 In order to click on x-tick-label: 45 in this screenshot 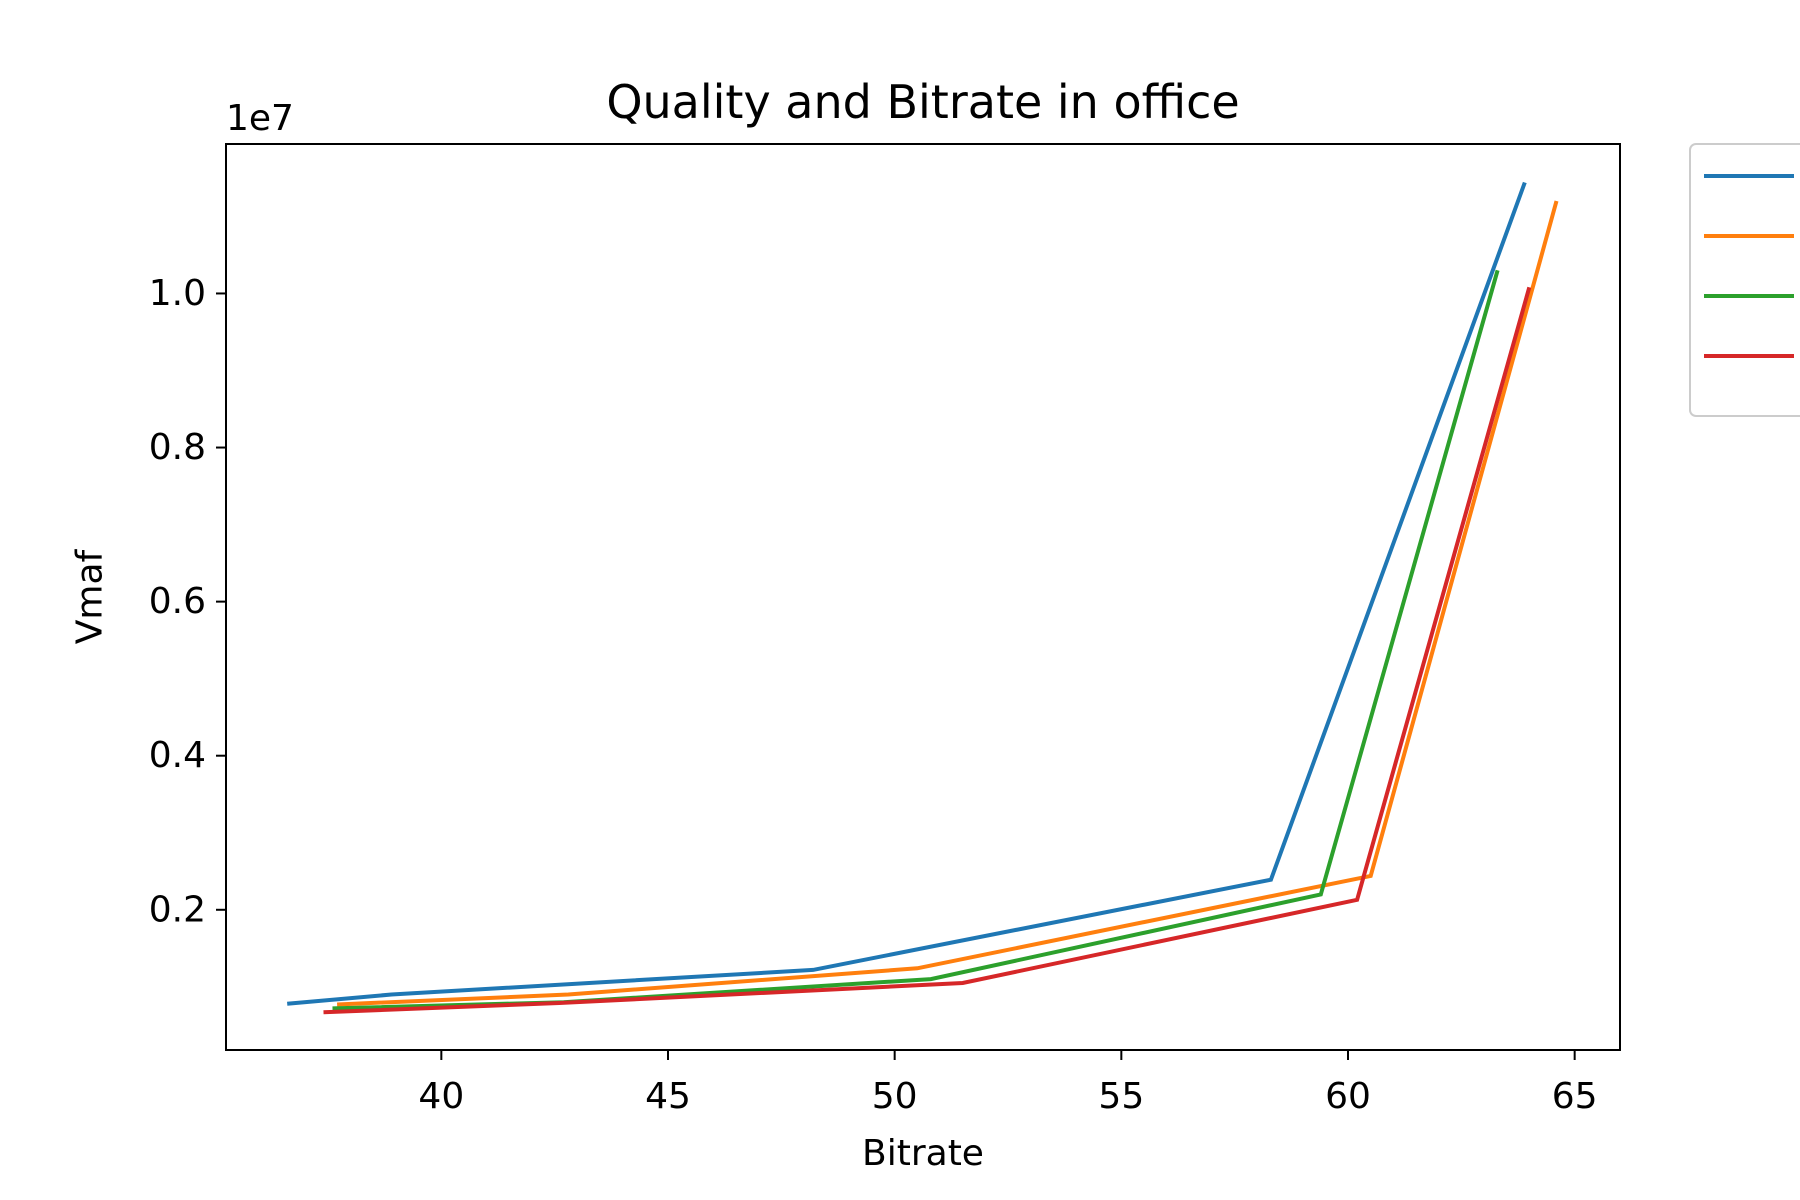, I will do `click(668, 1096)`.